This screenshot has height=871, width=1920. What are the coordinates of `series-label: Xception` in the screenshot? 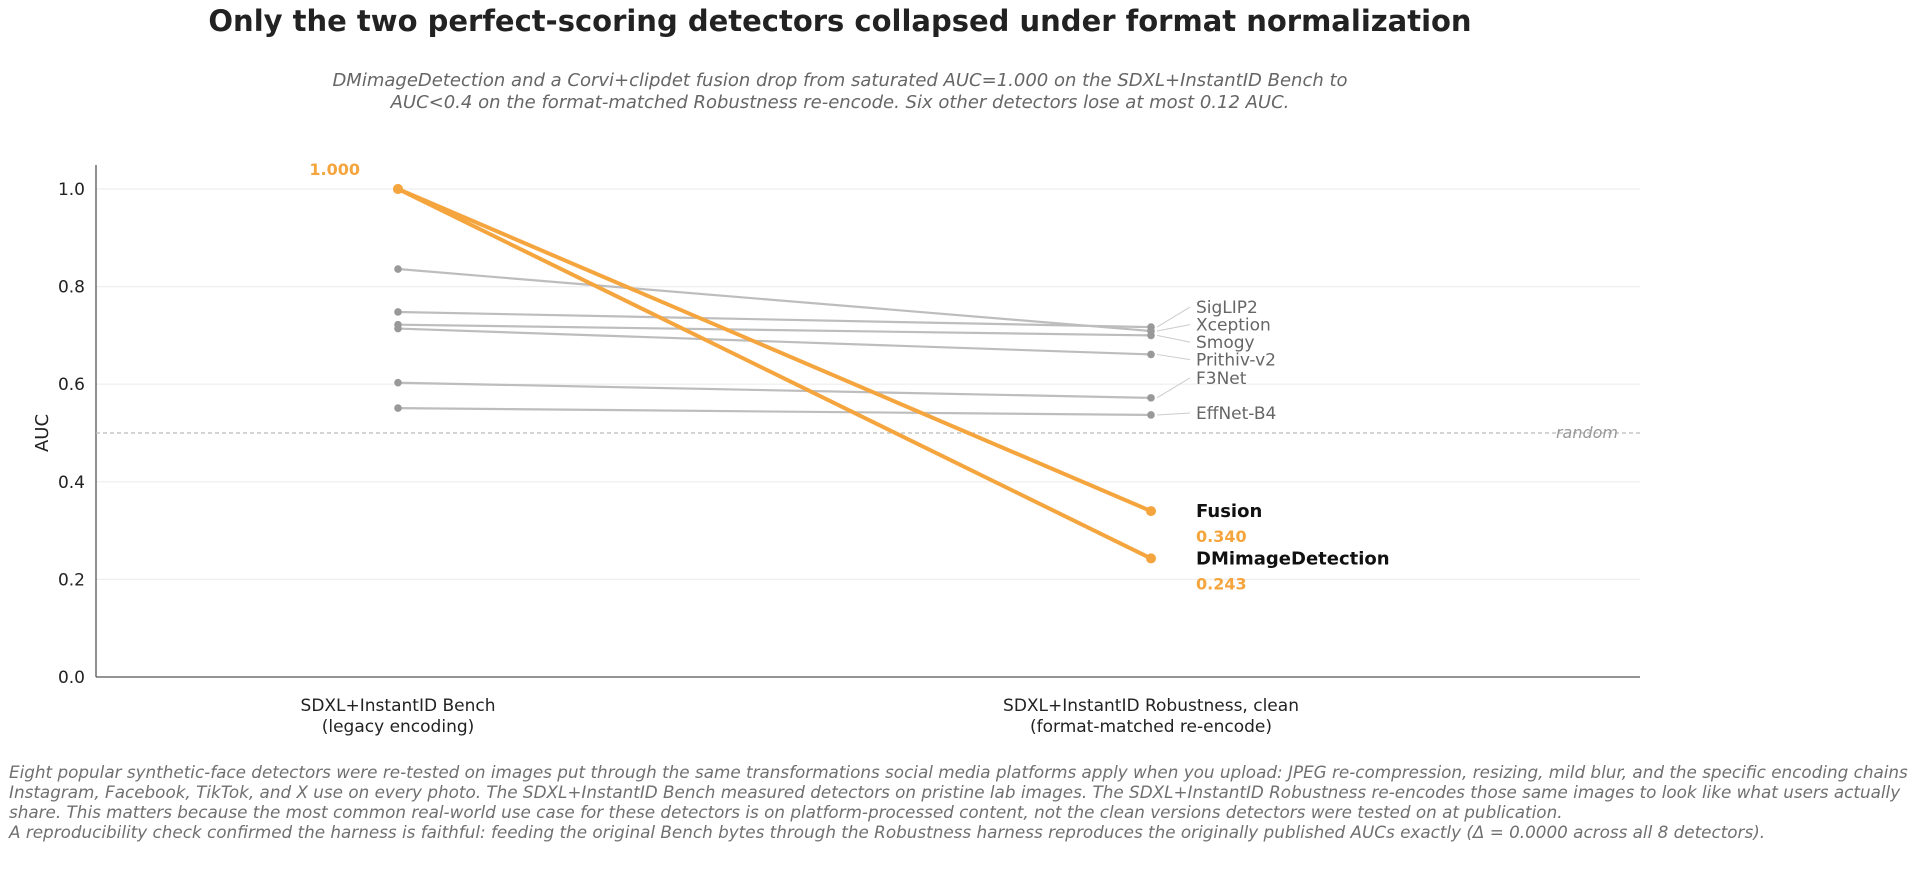 It's located at (1233, 326).